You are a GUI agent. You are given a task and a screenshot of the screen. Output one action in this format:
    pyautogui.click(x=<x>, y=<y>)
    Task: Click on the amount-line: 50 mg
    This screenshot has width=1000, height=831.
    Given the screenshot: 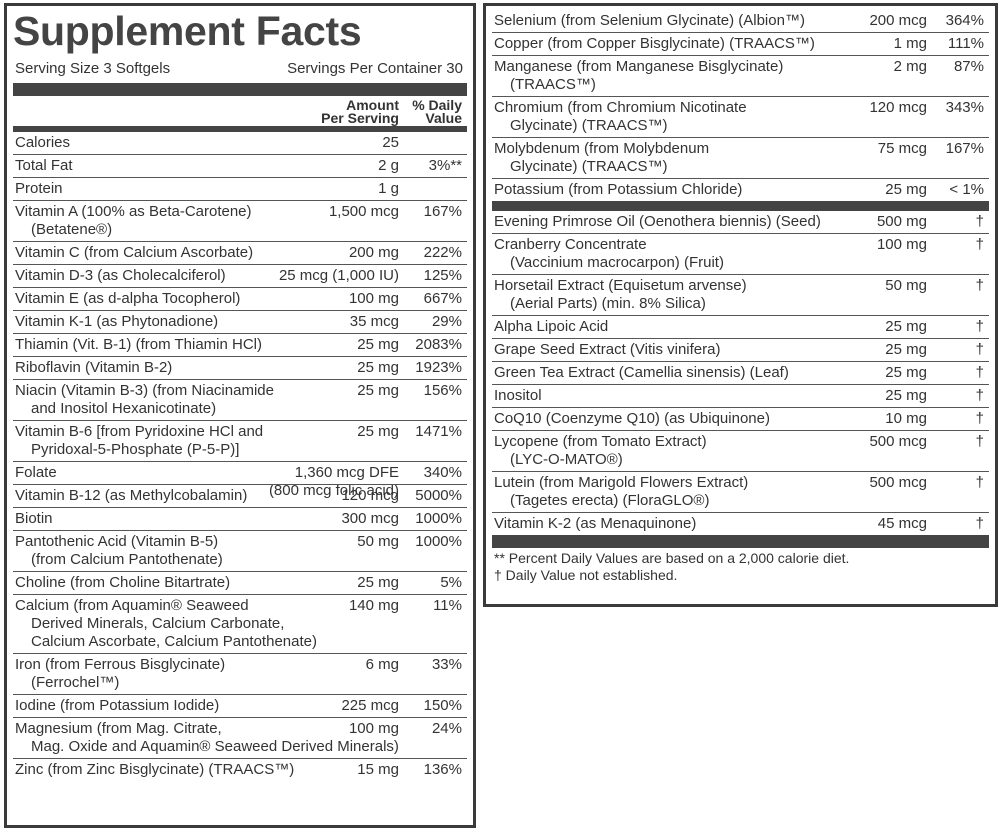 What is the action you would take?
    pyautogui.click(x=906, y=285)
    